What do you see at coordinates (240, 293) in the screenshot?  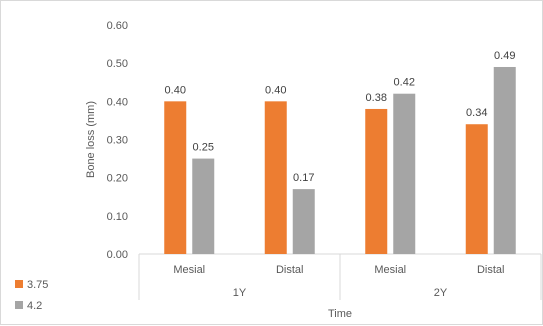 I see `x-group-label: 1Y` at bounding box center [240, 293].